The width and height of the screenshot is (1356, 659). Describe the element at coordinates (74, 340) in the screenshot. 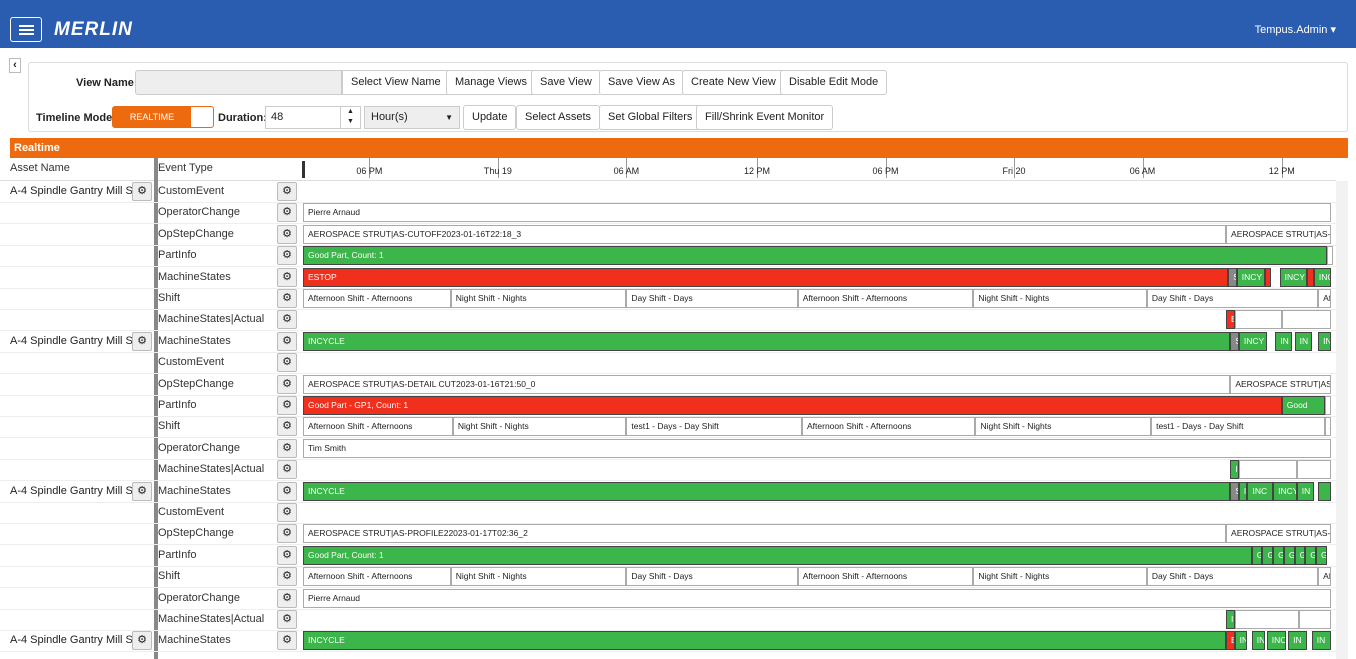

I see `asset-name: A-4 Spindle Gantry Mill S1` at that location.